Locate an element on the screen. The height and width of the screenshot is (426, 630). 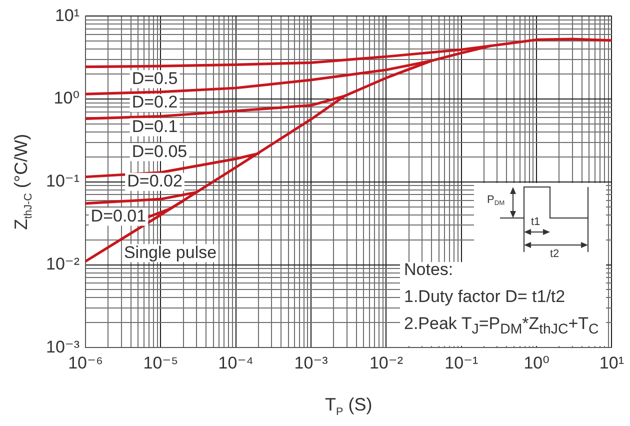
y-tick-label: 10⁰ is located at coordinates (67, 98).